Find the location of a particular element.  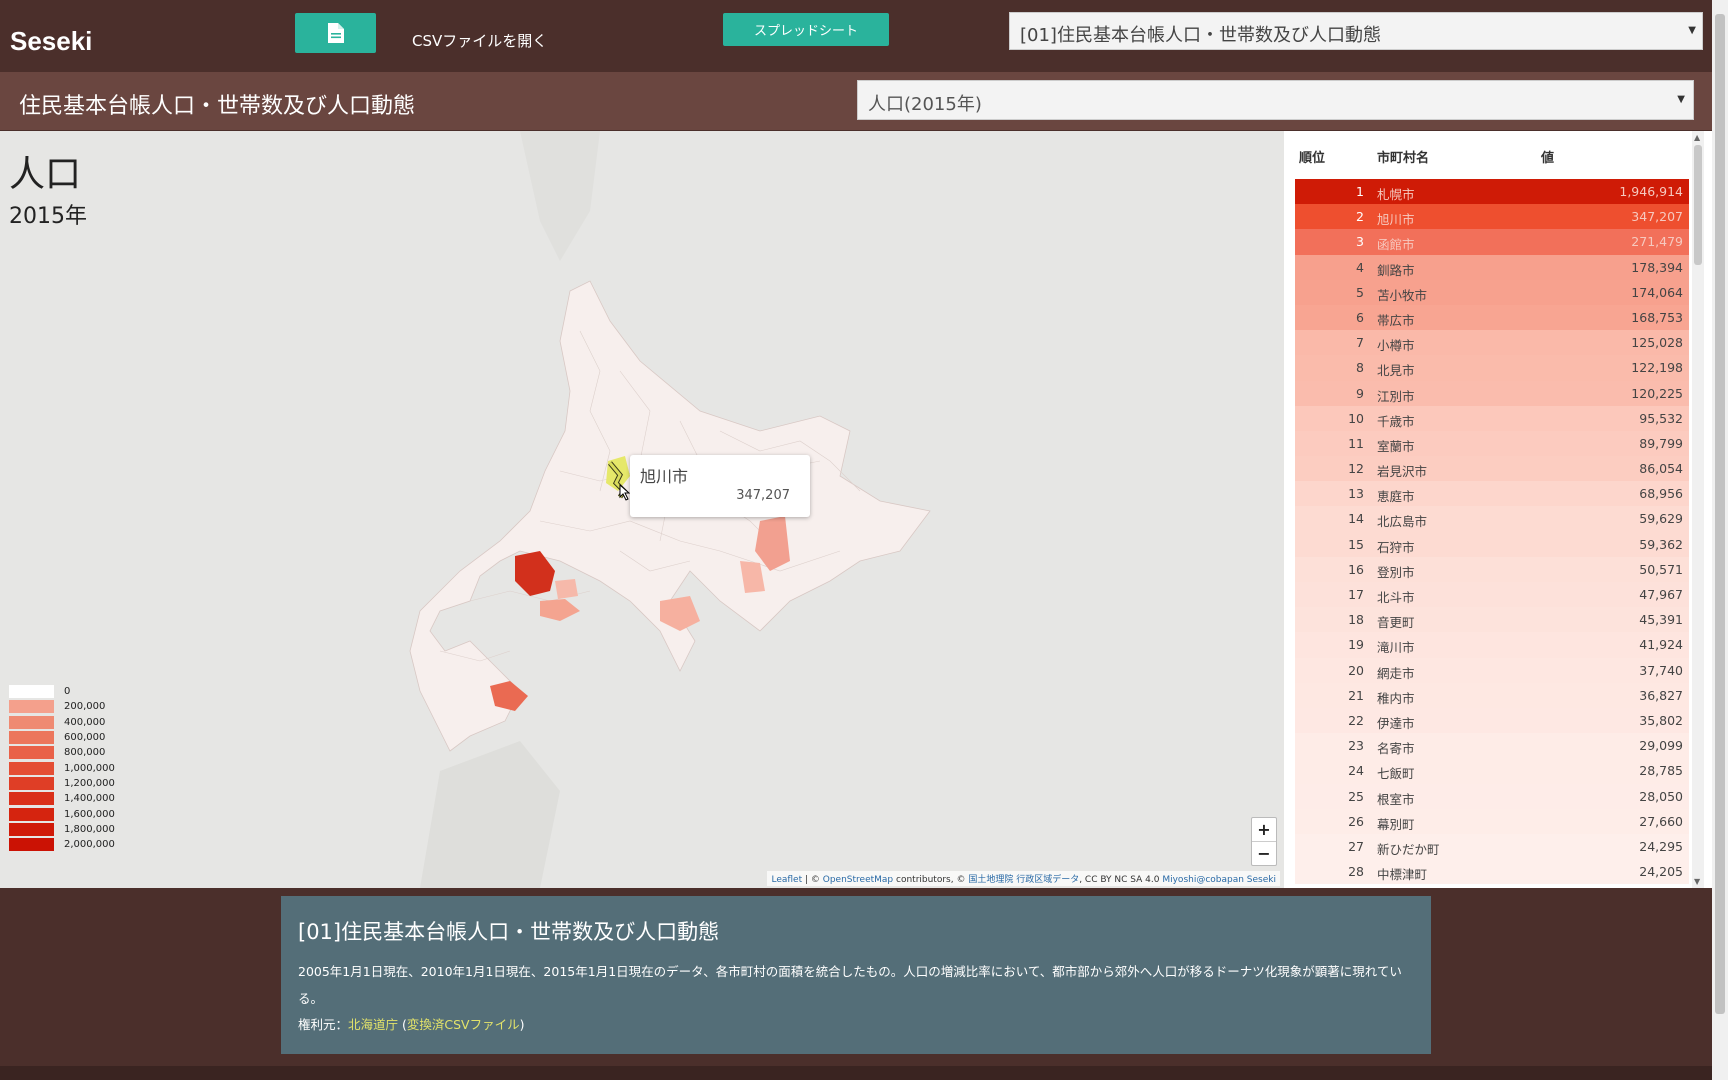

ranking-row: 5 苫小牧市 174,064 is located at coordinates (1492, 292).